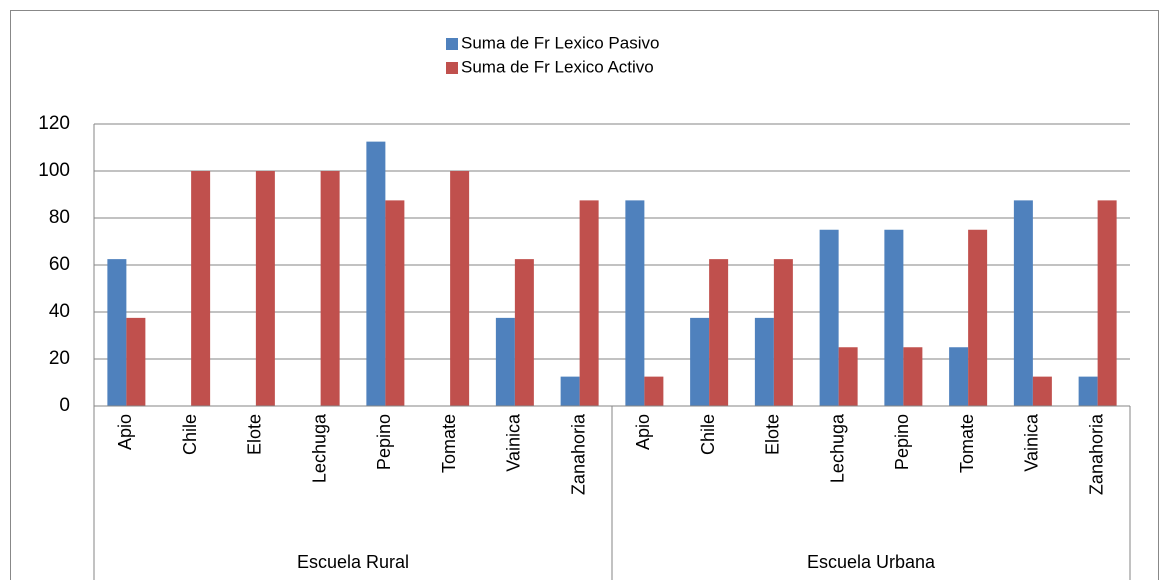  I want to click on y-tick-label: 100, so click(54, 170).